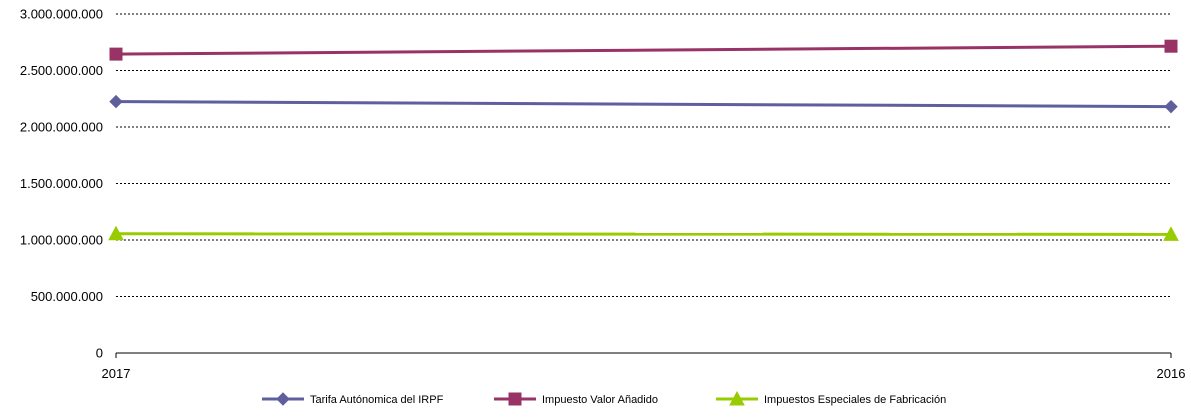  What do you see at coordinates (600, 400) in the screenshot?
I see `legend-label: Impuesto Valor Añadido` at bounding box center [600, 400].